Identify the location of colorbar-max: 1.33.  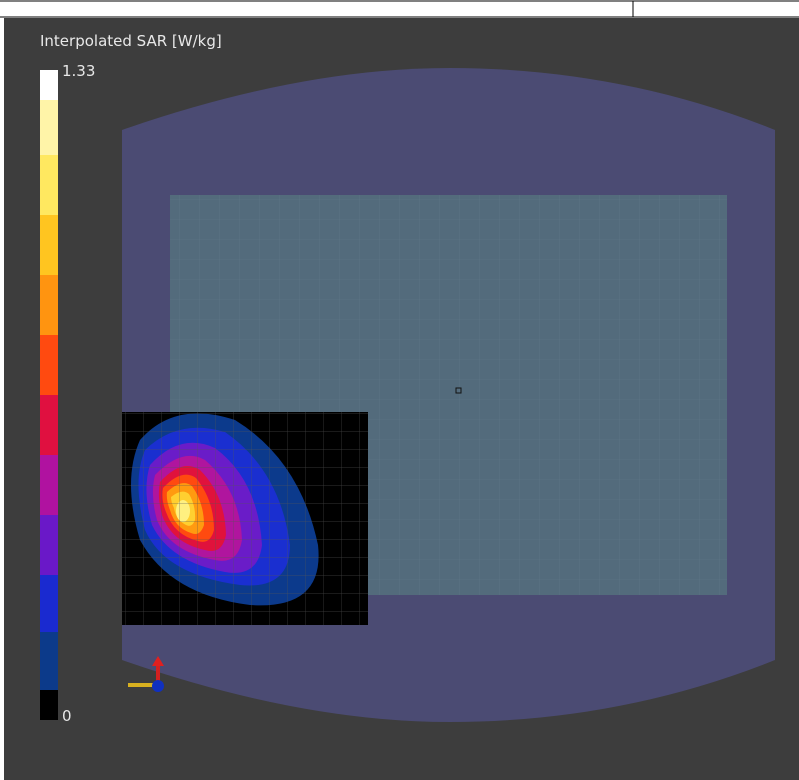
(78, 71).